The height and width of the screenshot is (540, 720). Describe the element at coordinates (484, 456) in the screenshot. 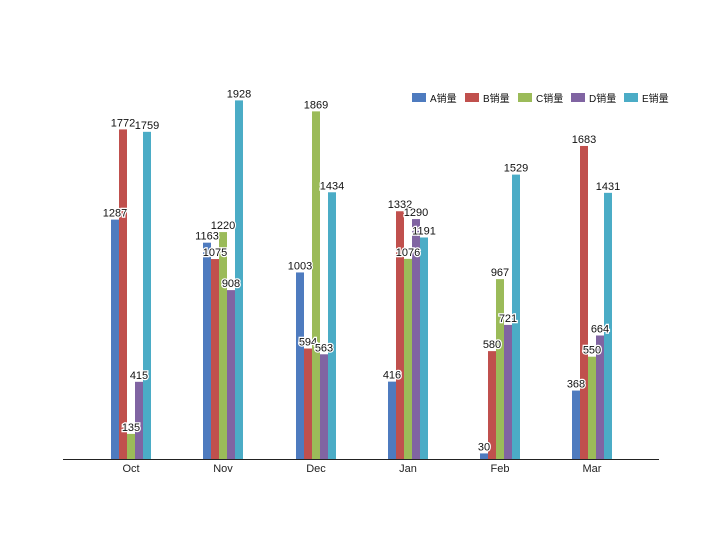

I see `bar-A销量-Feb` at that location.